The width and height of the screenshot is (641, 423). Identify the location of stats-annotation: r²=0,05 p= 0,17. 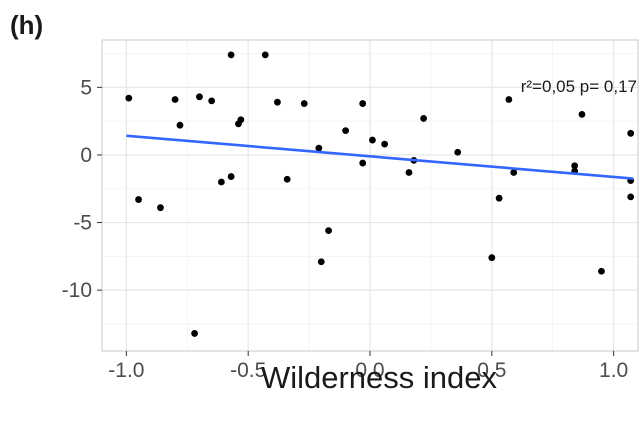
(579, 86).